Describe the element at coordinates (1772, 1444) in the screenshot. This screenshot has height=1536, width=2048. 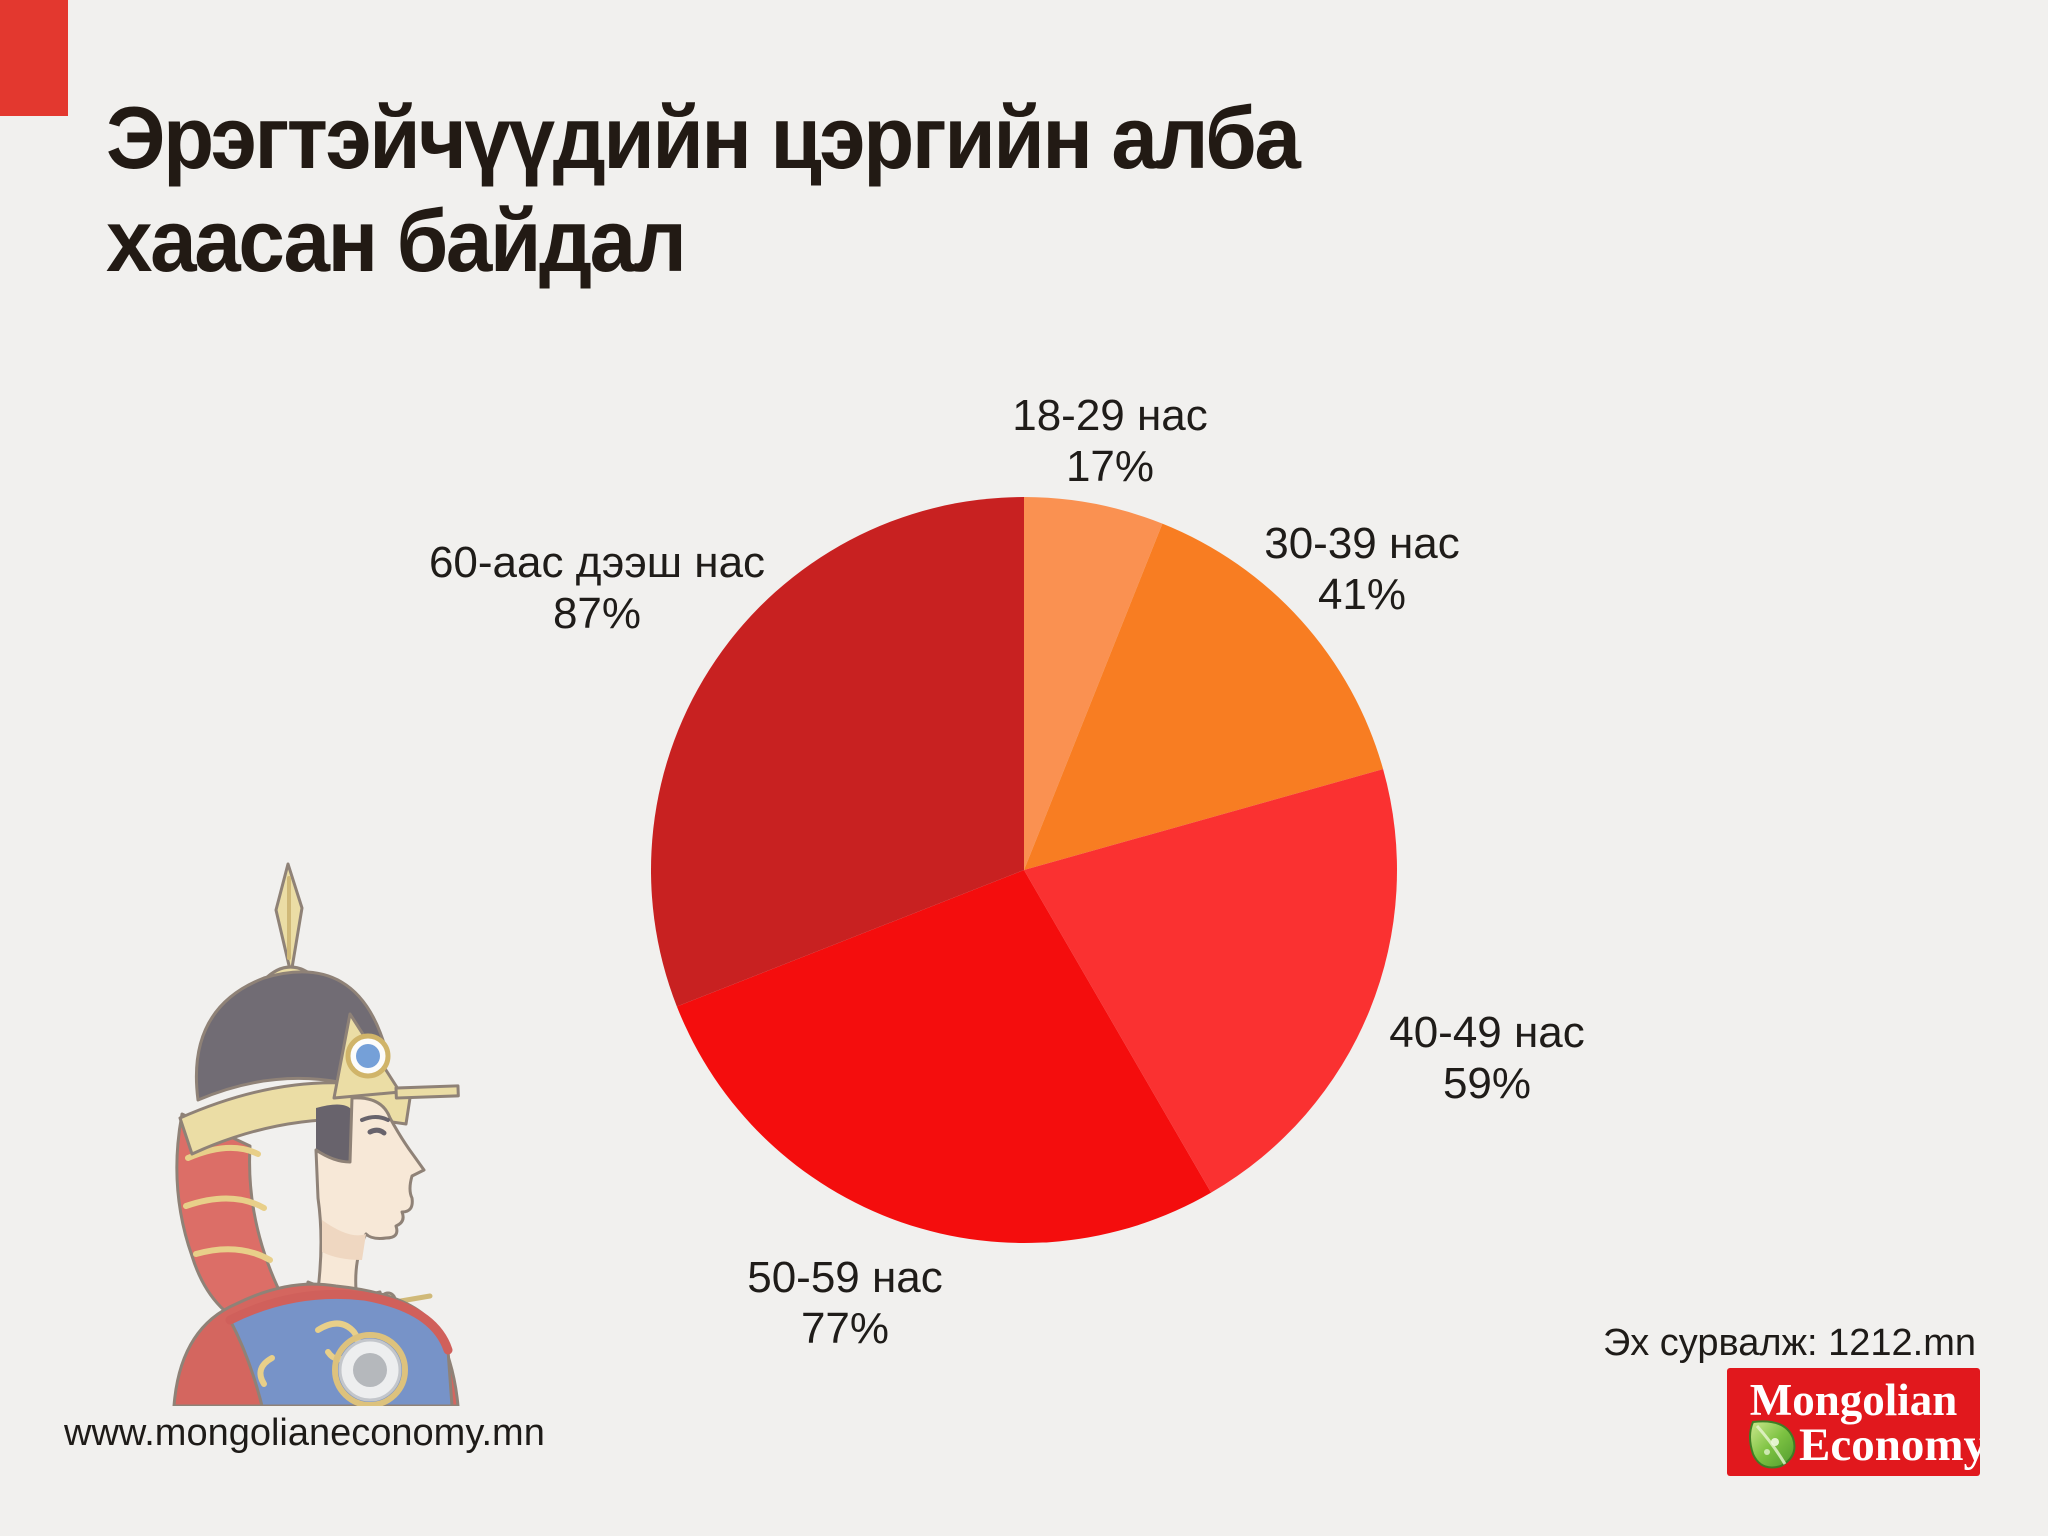
I see `leaf-icon` at that location.